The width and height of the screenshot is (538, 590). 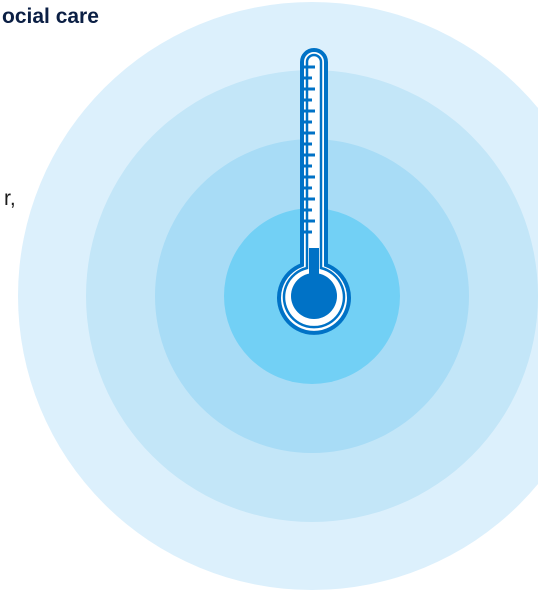 I want to click on body-text-fragment: r,, so click(x=10, y=198).